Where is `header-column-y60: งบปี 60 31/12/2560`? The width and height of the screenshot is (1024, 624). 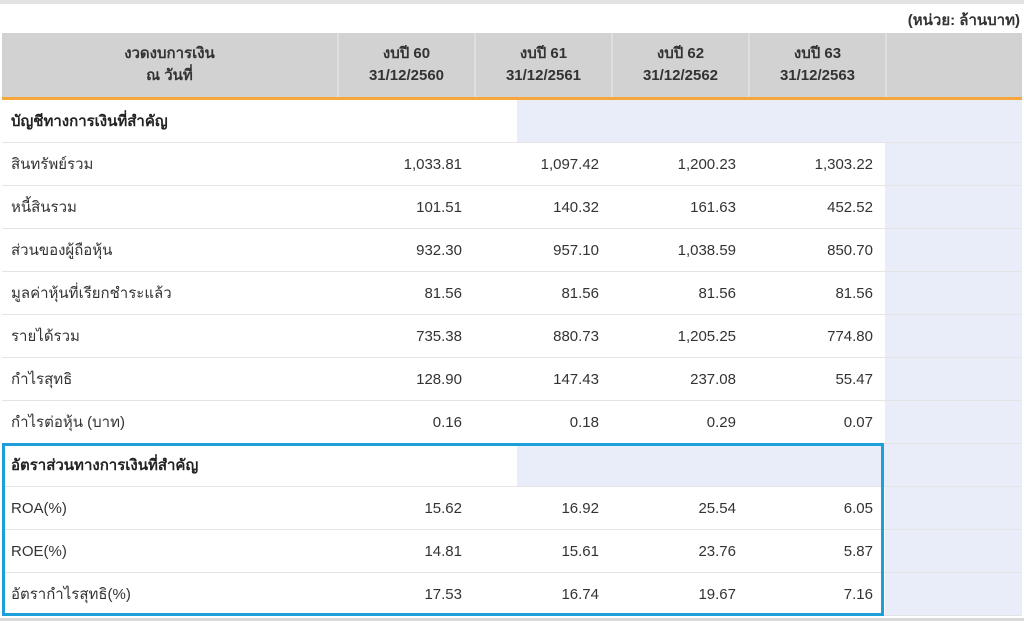
header-column-y60: งบปี 60 31/12/2560 is located at coordinates (405, 65).